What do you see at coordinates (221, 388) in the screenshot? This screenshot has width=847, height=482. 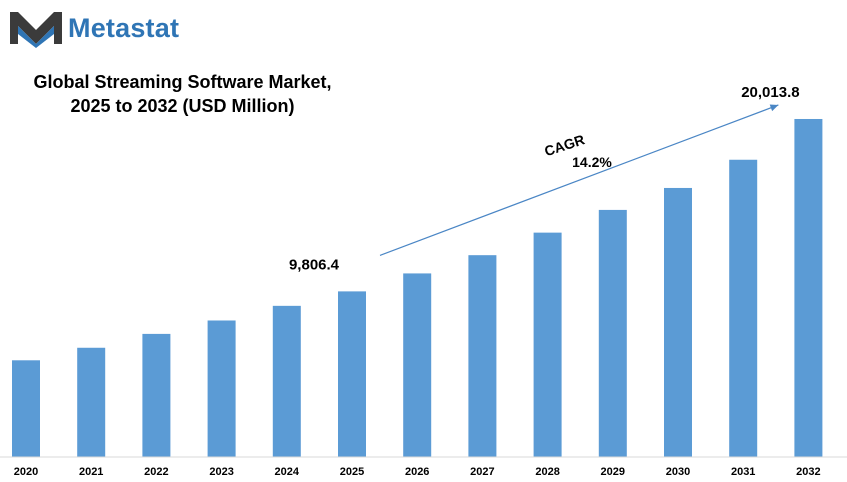 I see `bar-2023` at bounding box center [221, 388].